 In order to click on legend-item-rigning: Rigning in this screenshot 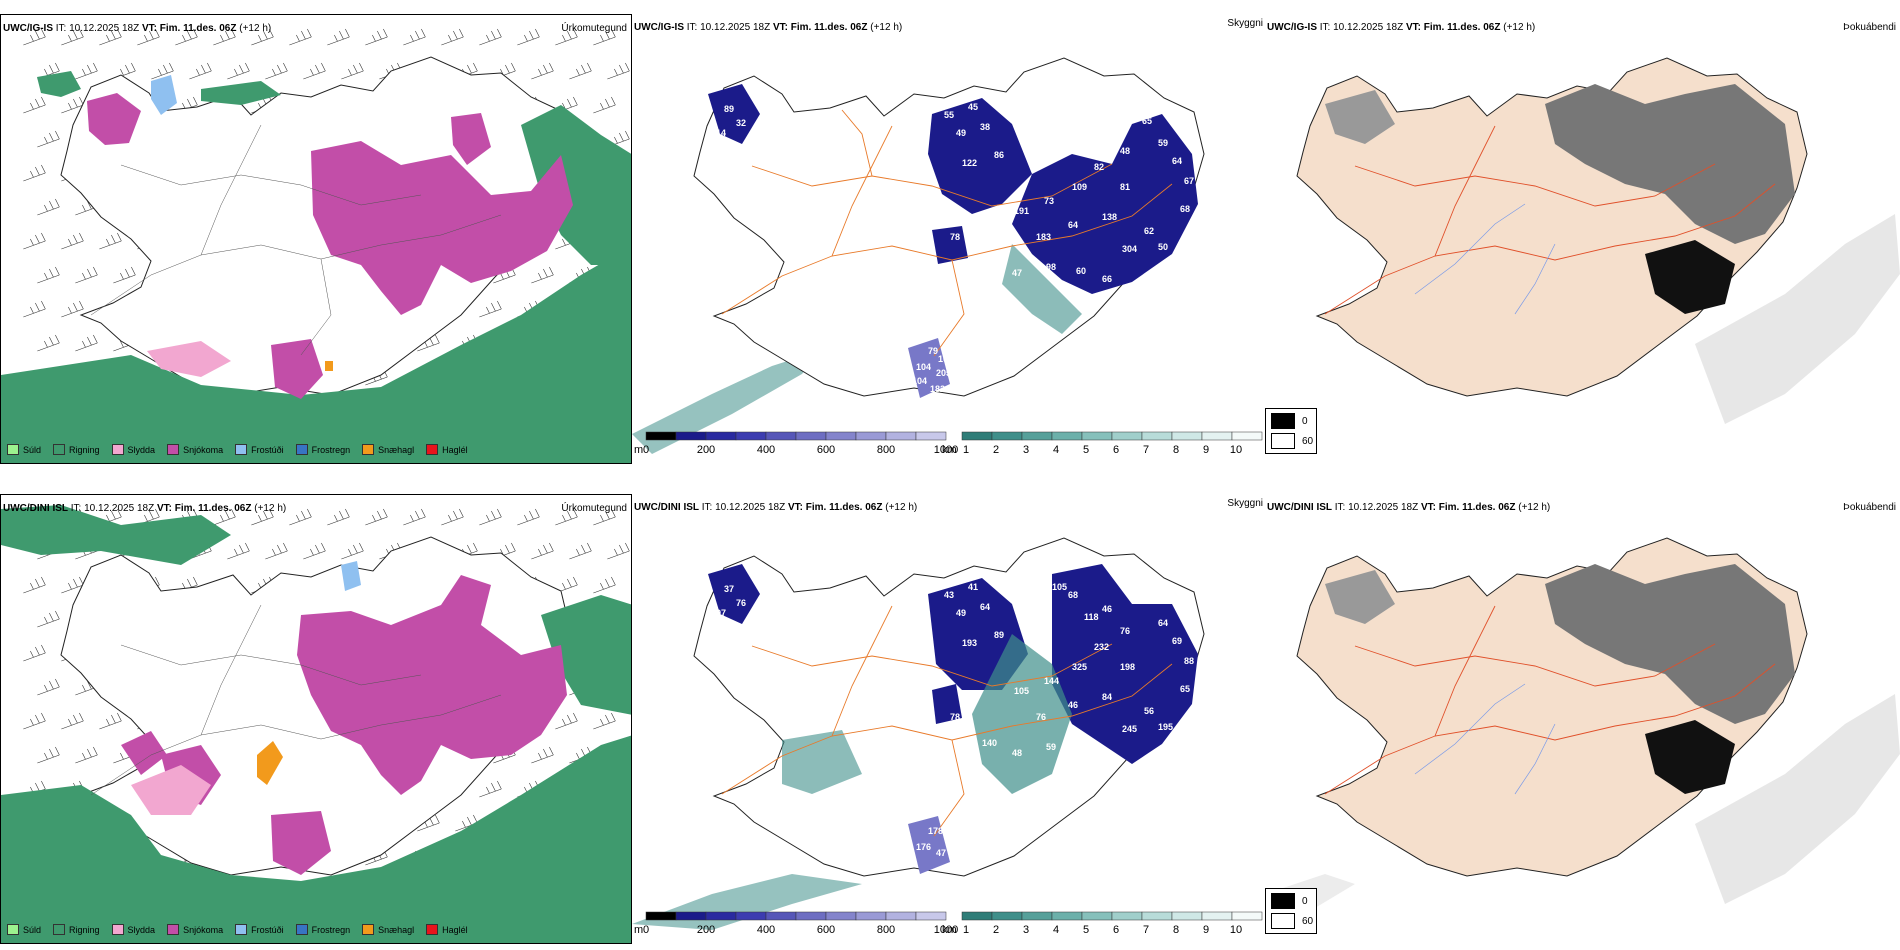, I will do `click(76, 929)`.